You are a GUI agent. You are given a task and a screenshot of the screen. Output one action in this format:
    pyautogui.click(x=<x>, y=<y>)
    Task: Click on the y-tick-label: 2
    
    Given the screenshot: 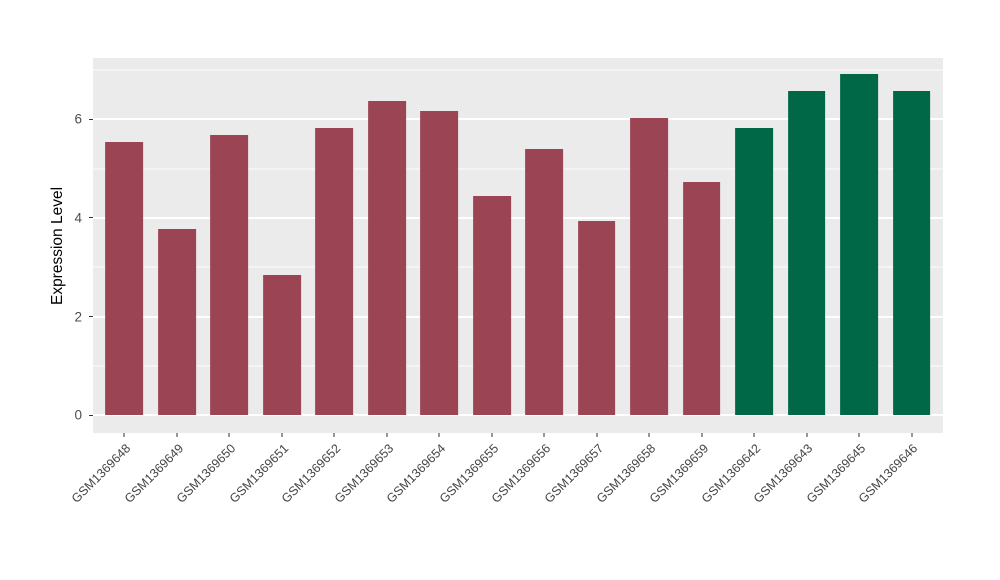 What is the action you would take?
    pyautogui.click(x=78, y=316)
    